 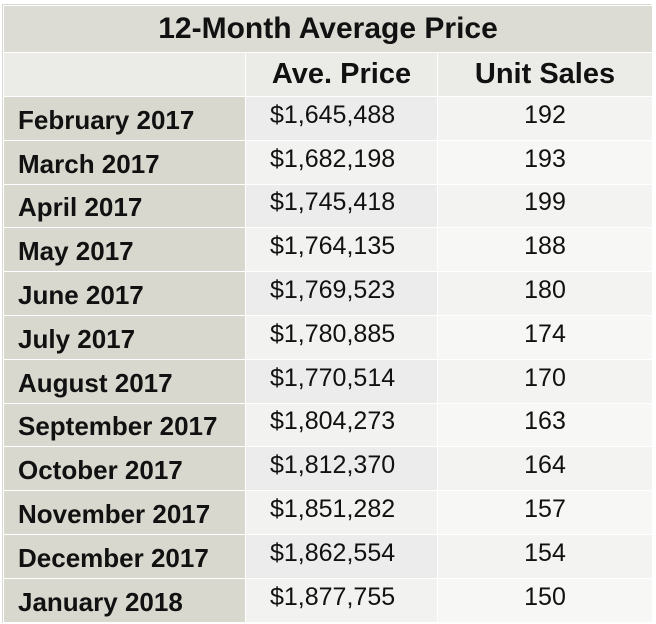 What do you see at coordinates (341, 600) in the screenshot?
I see `price-cell: $1,877,755` at bounding box center [341, 600].